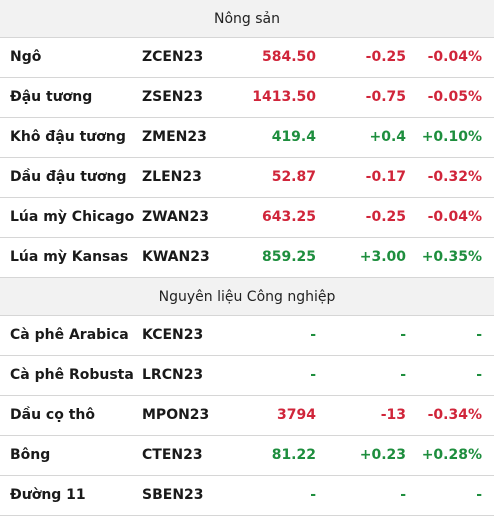 The width and height of the screenshot is (504, 520). Describe the element at coordinates (176, 257) in the screenshot. I see `commodity-symbol: KWAN23` at that location.